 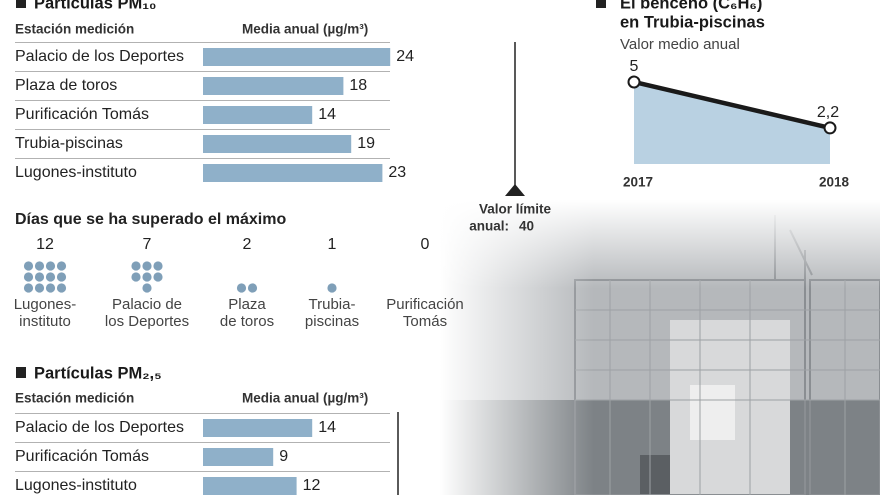 What do you see at coordinates (147, 244) in the screenshot?
I see `count-label: 7` at bounding box center [147, 244].